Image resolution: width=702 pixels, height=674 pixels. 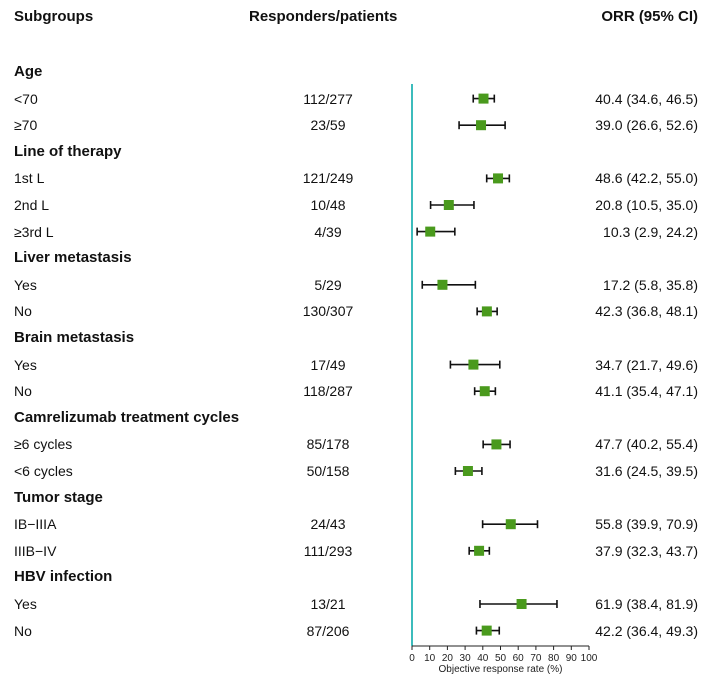 What do you see at coordinates (351, 152) in the screenshot?
I see `subgroup-heading: Line of therapy` at bounding box center [351, 152].